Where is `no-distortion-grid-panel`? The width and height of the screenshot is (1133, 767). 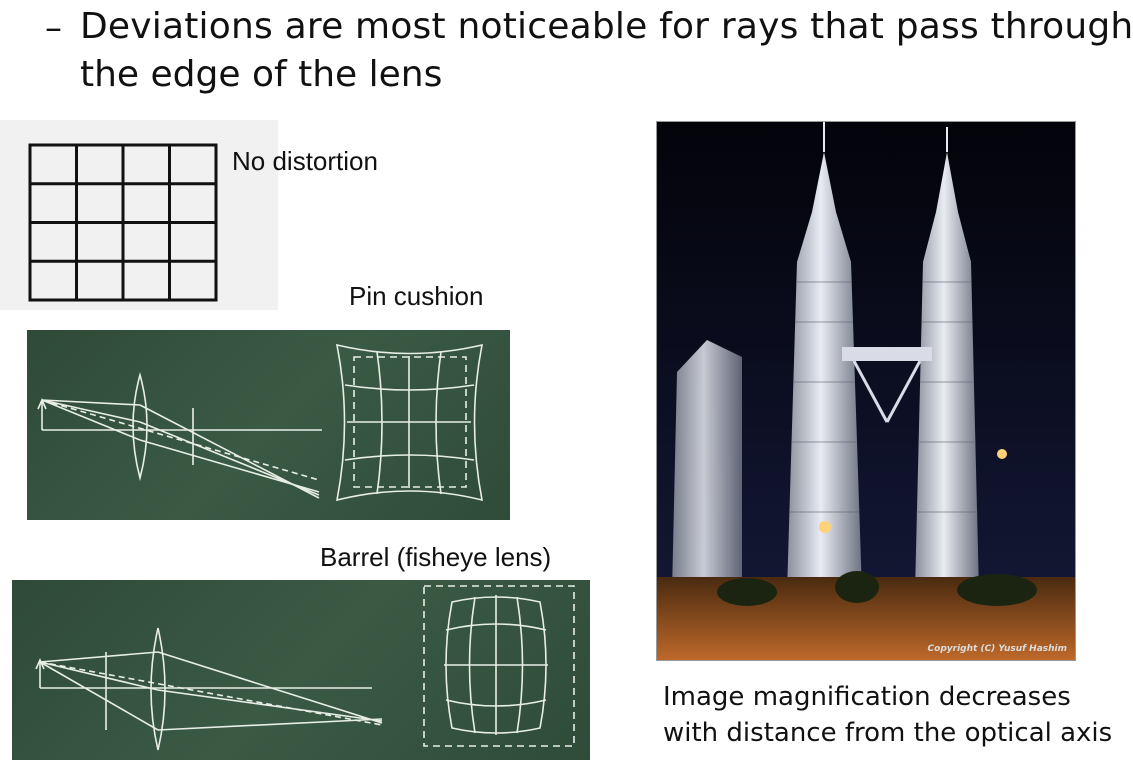
no-distortion-grid-panel is located at coordinates (139, 215).